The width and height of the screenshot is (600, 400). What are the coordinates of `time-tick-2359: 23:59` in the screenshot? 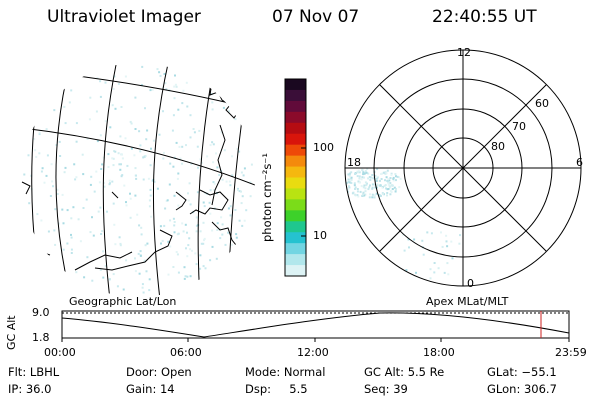 It's located at (571, 352).